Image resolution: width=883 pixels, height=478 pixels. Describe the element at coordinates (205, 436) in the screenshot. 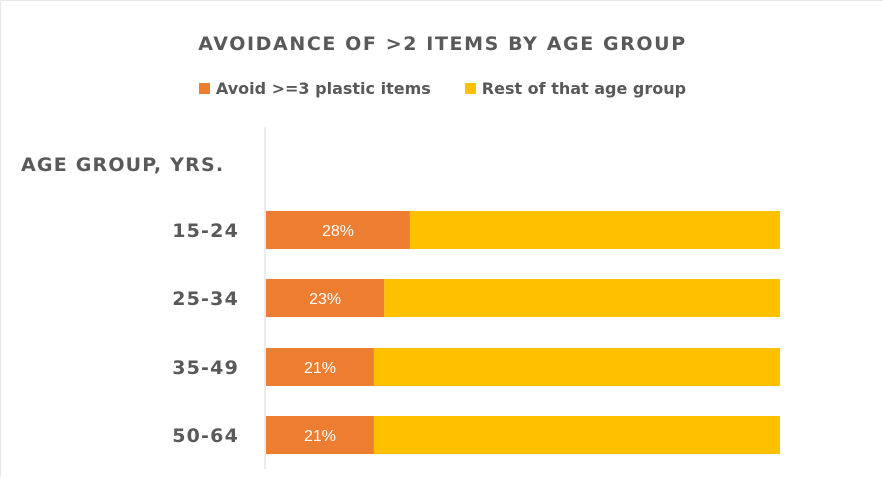

I see `category-label: 50-64` at that location.